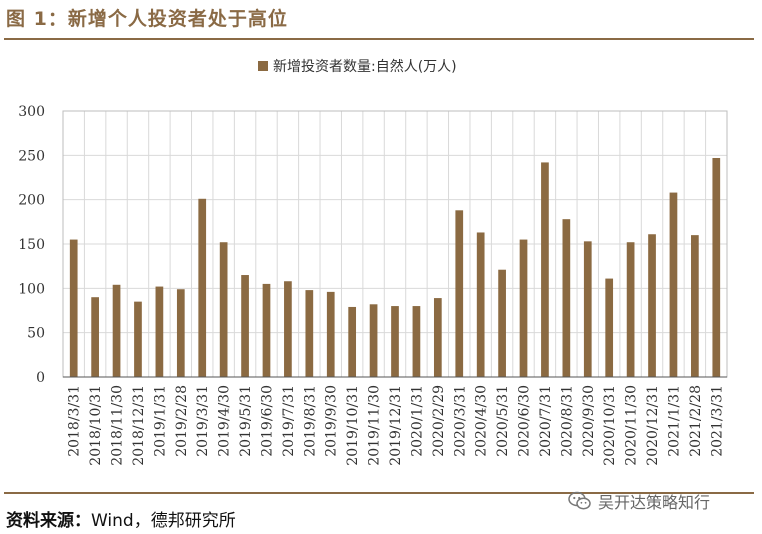  I want to click on y-tick-label: 100, so click(31, 289).